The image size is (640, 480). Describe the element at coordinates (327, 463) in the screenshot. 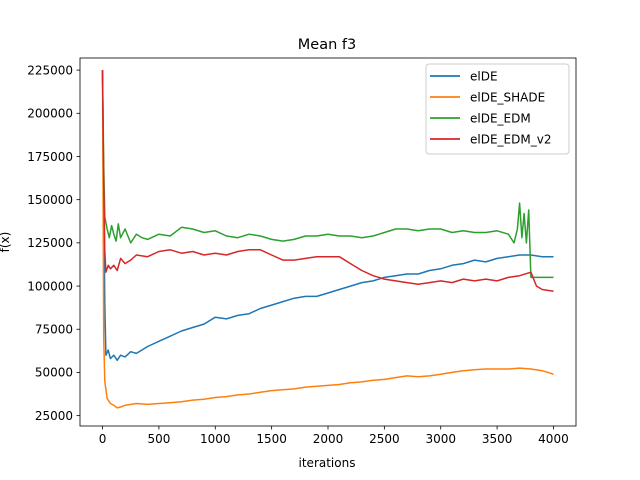

I see `x-axis-label: iterations` at that location.